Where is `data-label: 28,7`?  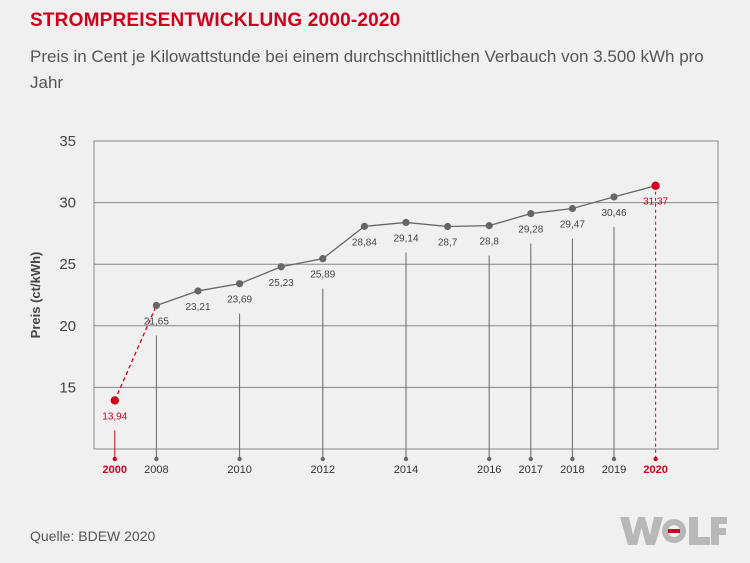 data-label: 28,7 is located at coordinates (448, 243).